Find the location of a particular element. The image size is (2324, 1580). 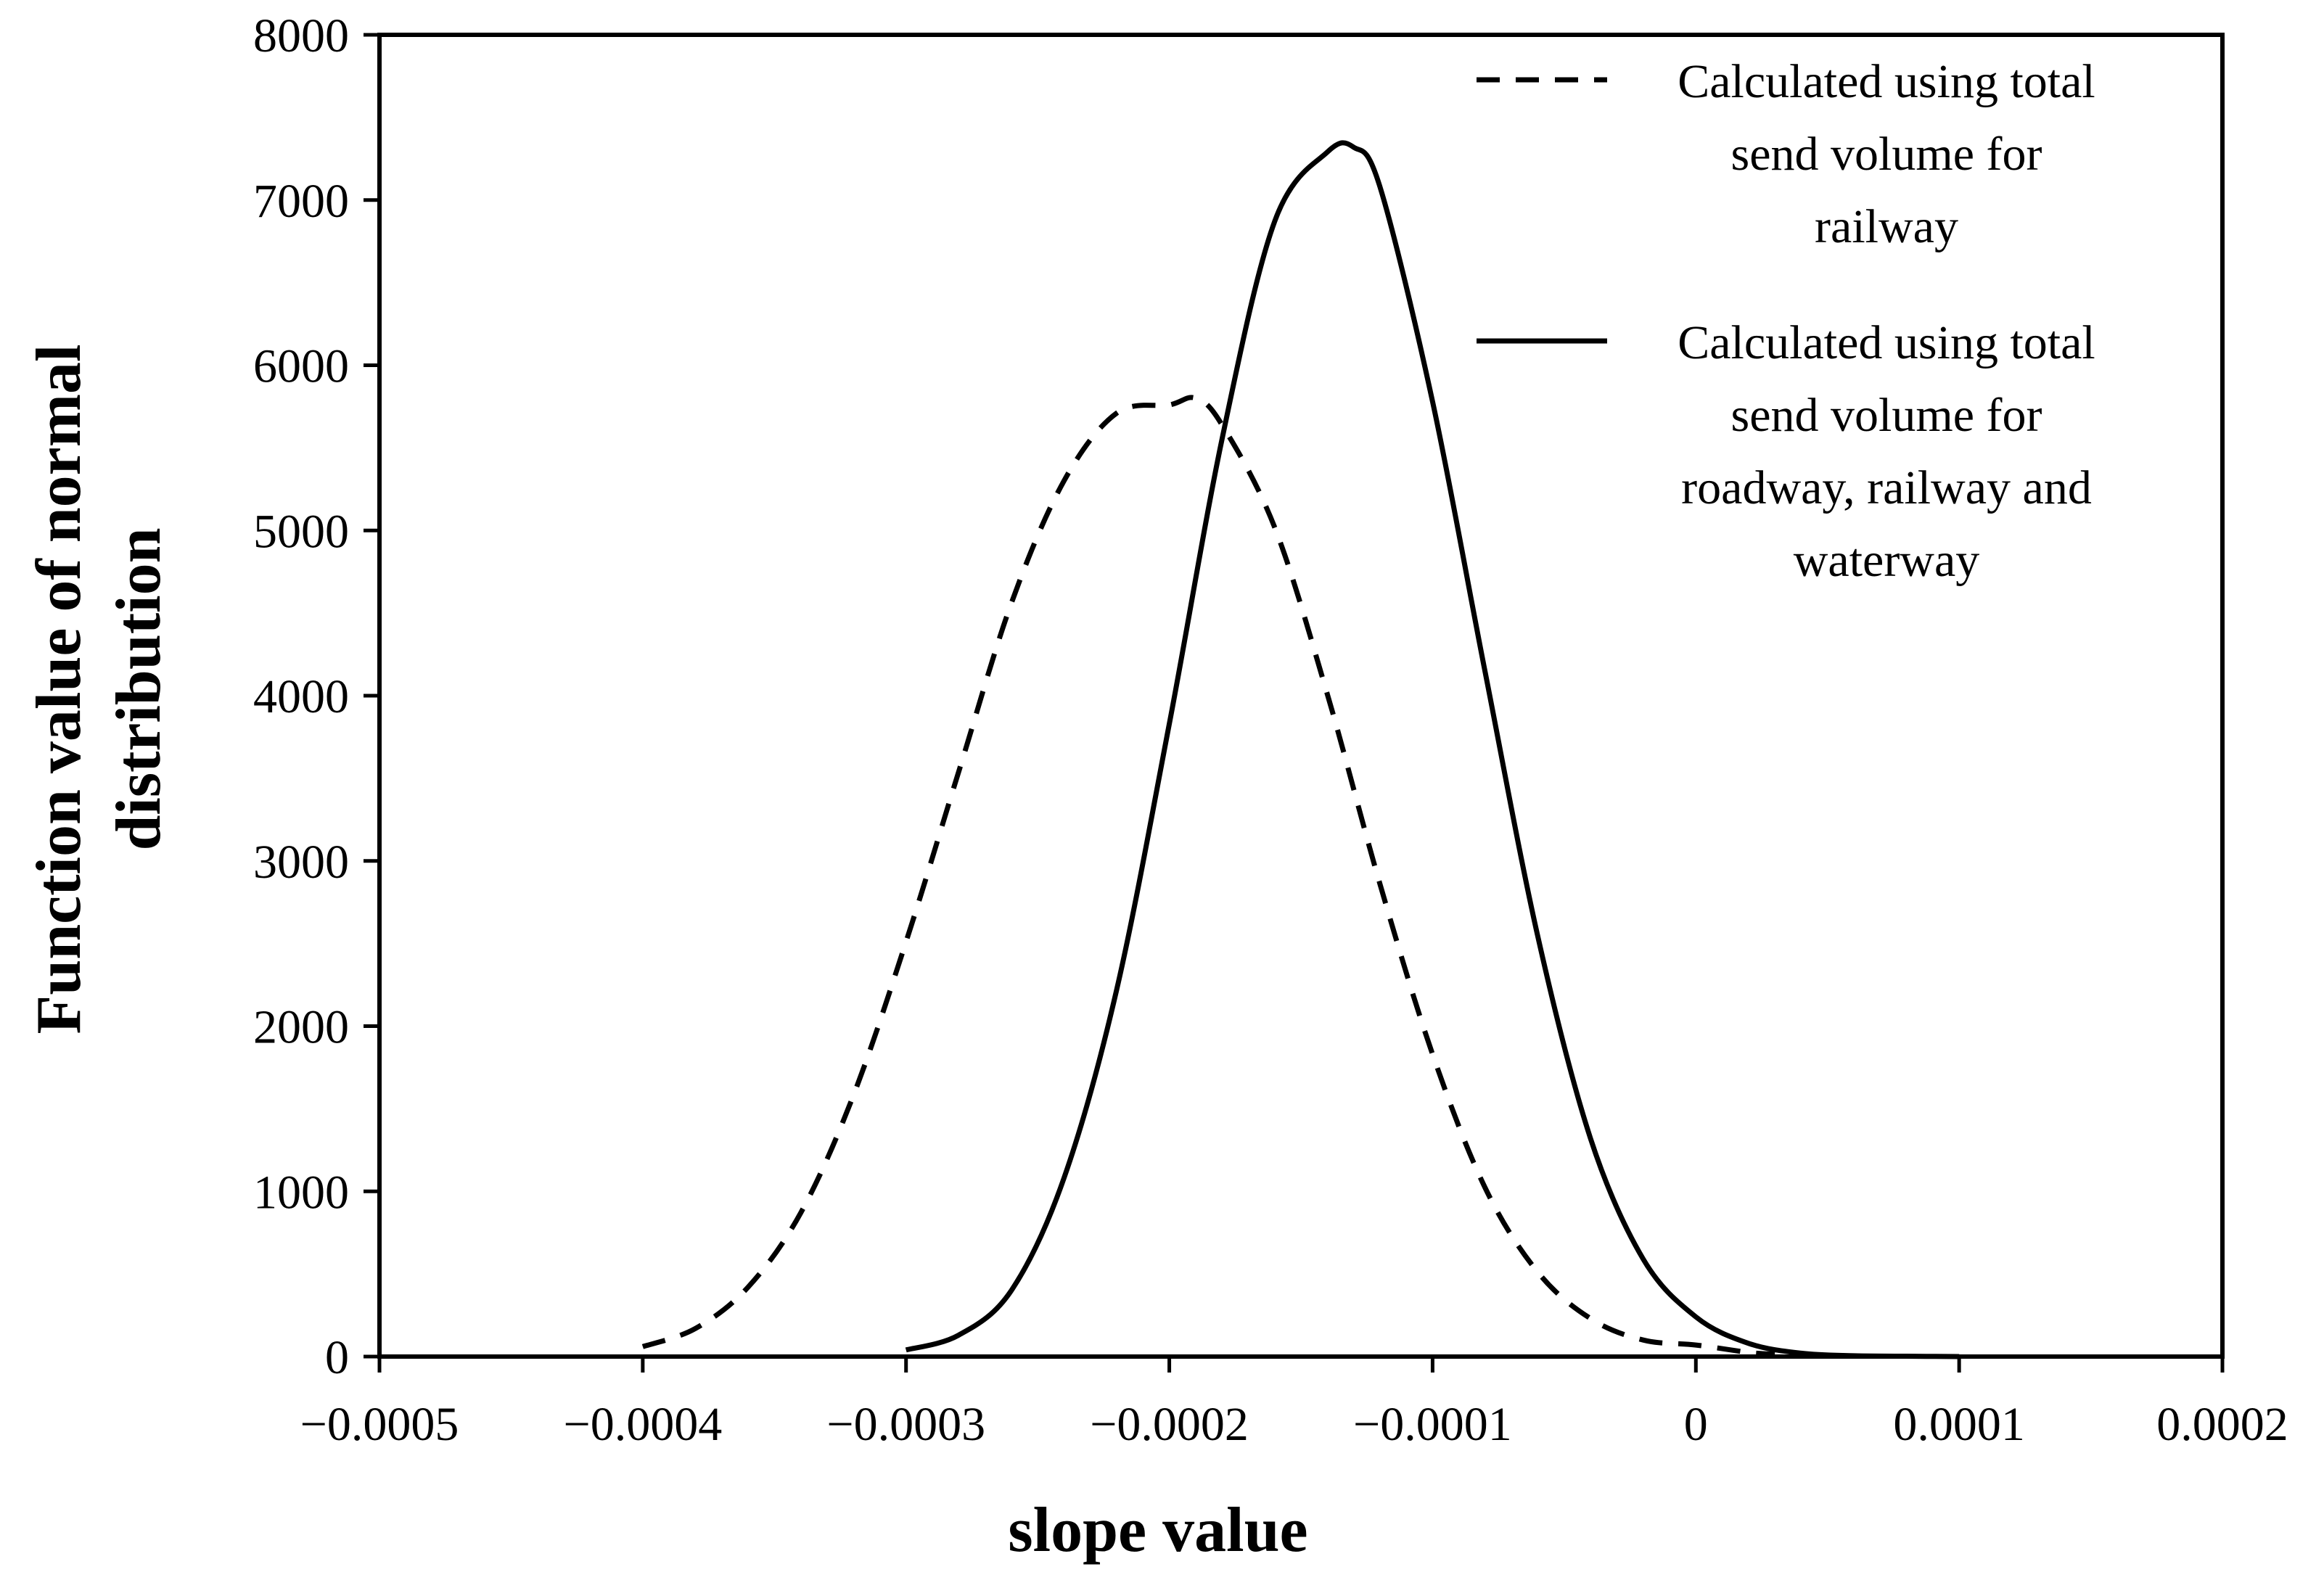

y-axis-title-line-1: Function value of normal is located at coordinates (59, 689).